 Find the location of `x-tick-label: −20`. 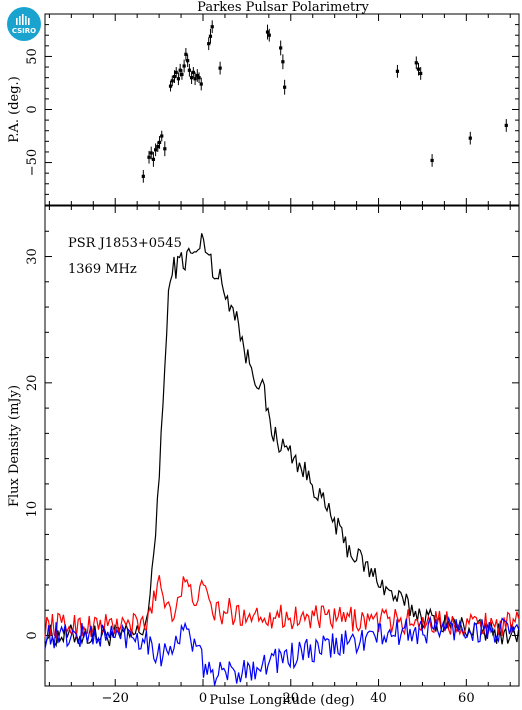

x-tick-label: −20 is located at coordinates (115, 698).